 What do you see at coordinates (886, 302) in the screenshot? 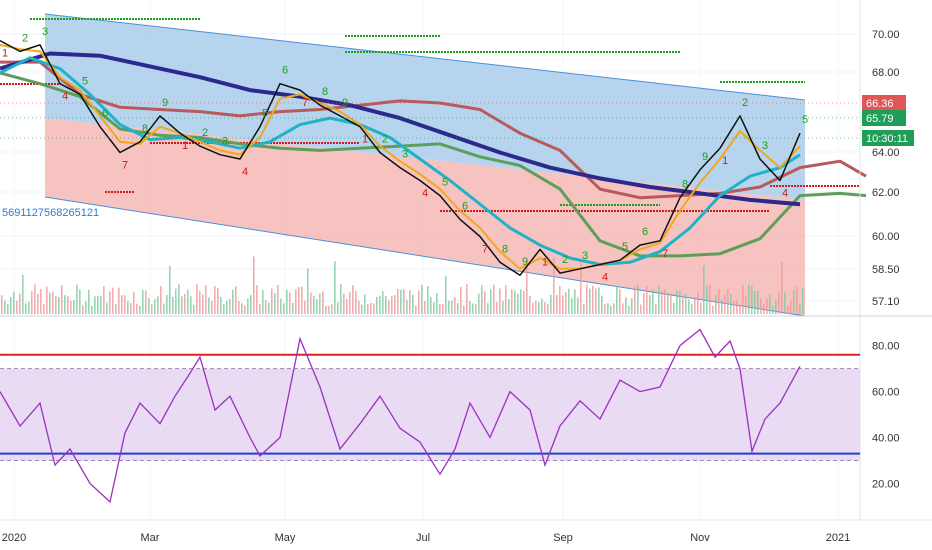
I see `price-tick-label: 57.10` at bounding box center [886, 302].